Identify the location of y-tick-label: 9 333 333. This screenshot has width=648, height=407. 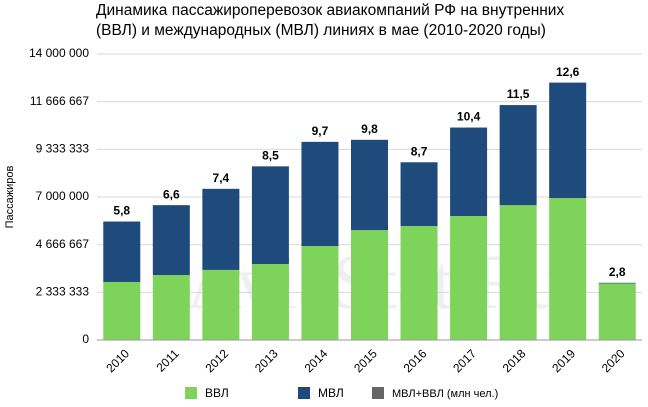
(63, 149).